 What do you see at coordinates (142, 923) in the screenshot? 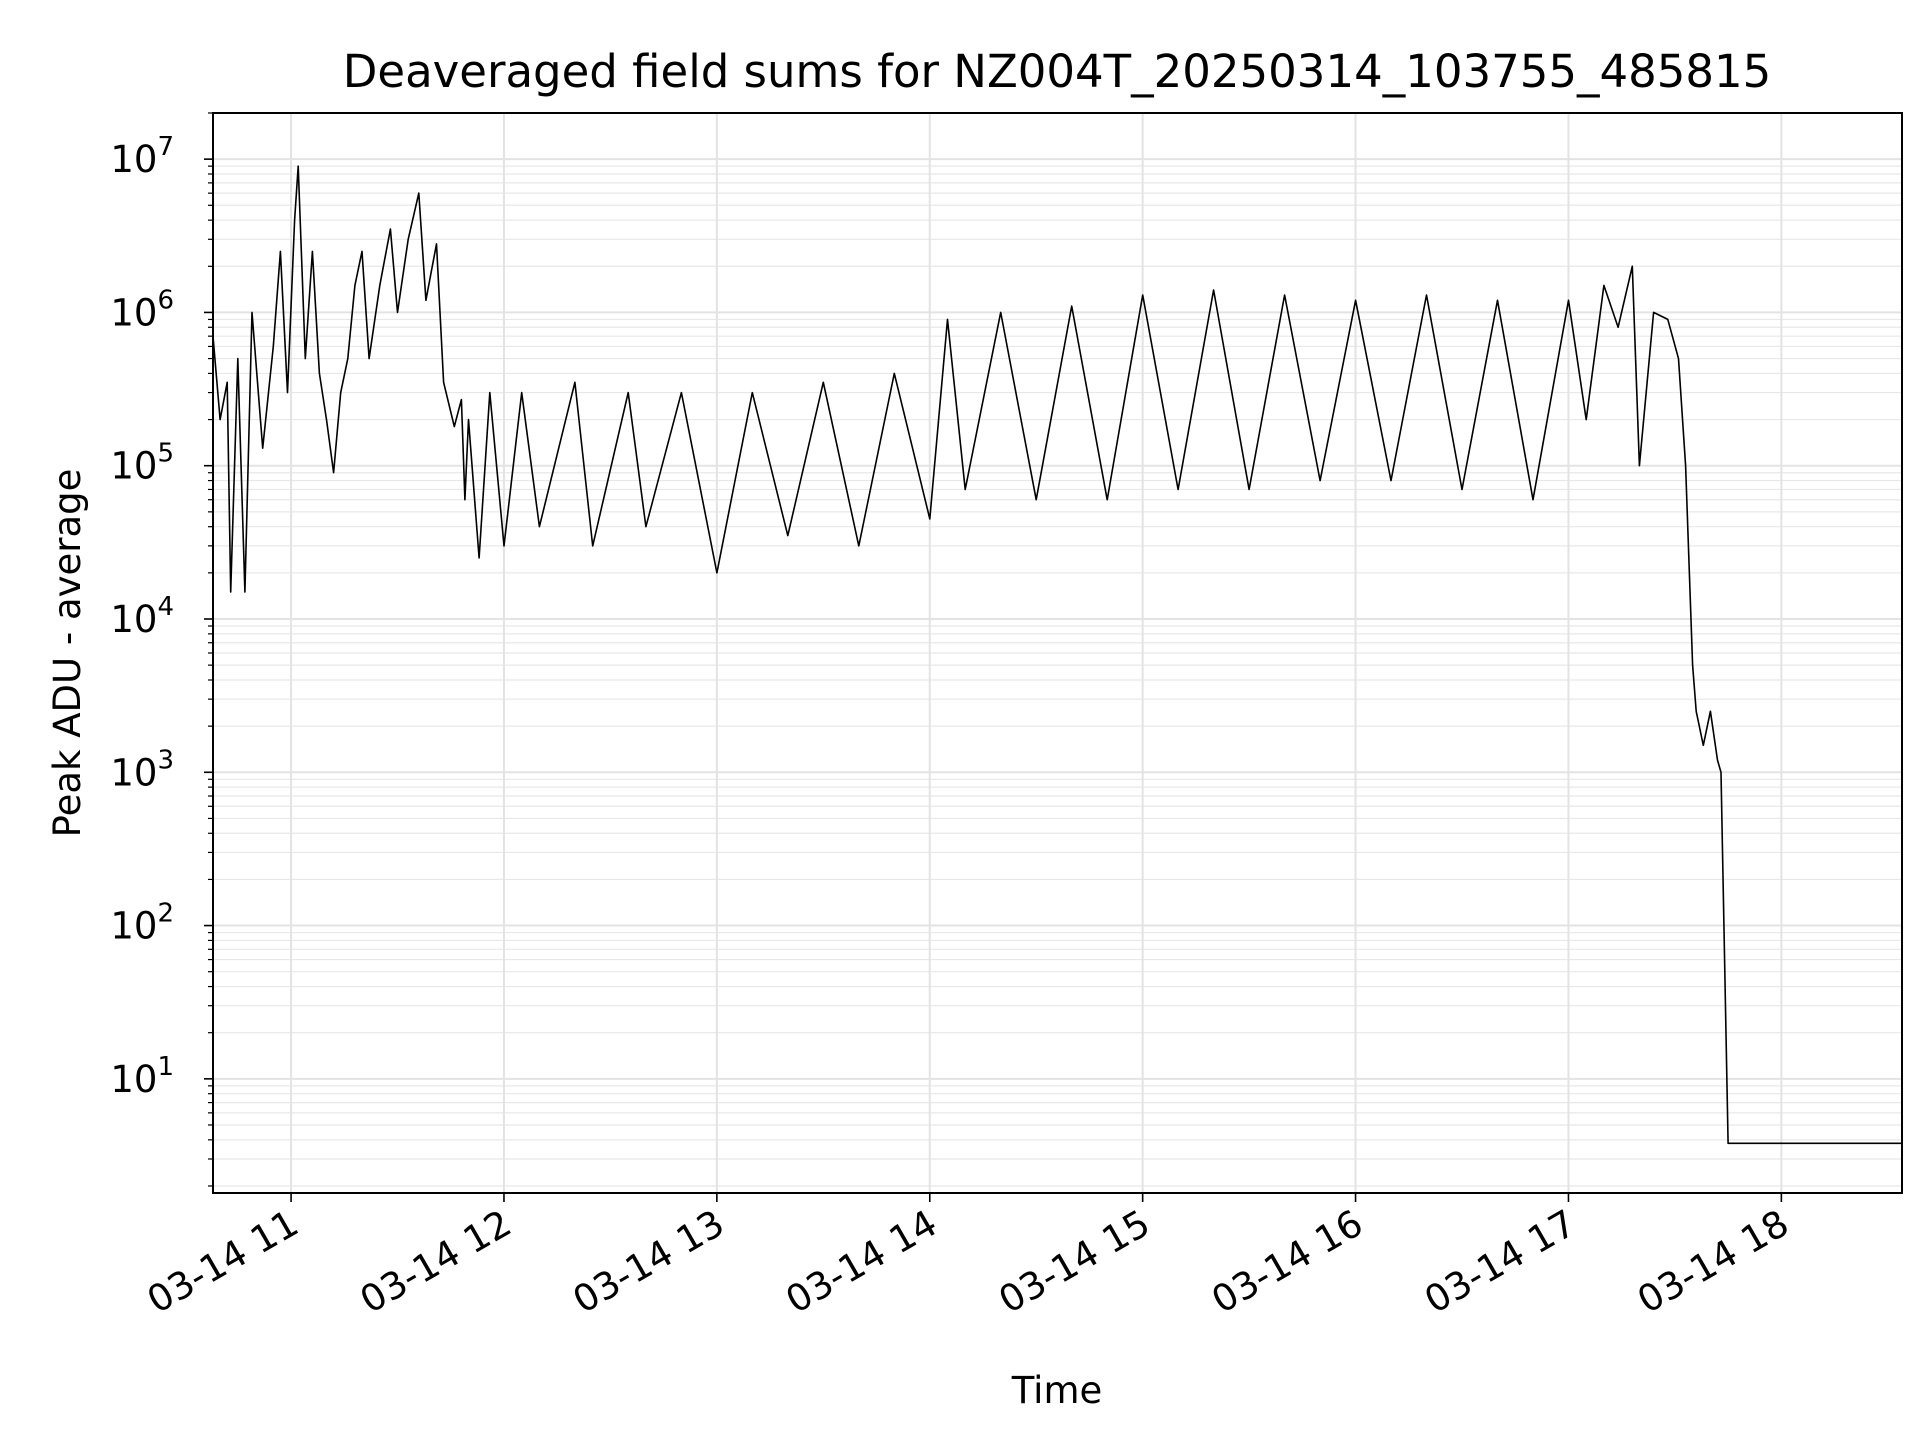
I see `y-tick-label: 10²` at bounding box center [142, 923].